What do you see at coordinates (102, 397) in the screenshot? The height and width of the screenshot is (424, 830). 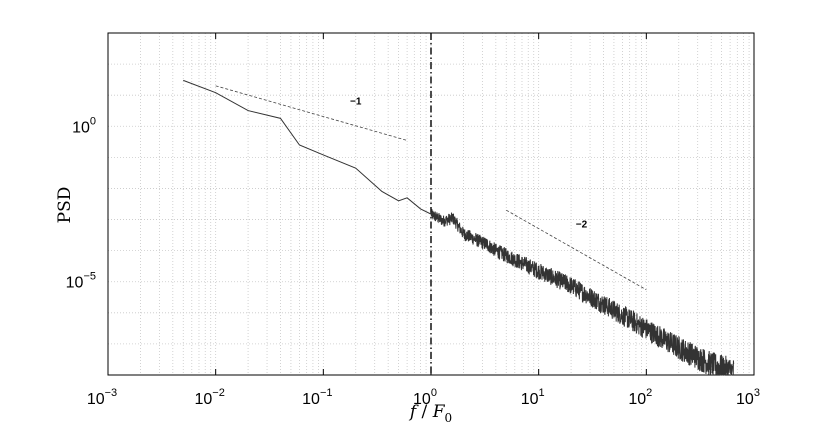 I see `x-tick-label: 10⁻³` at bounding box center [102, 397].